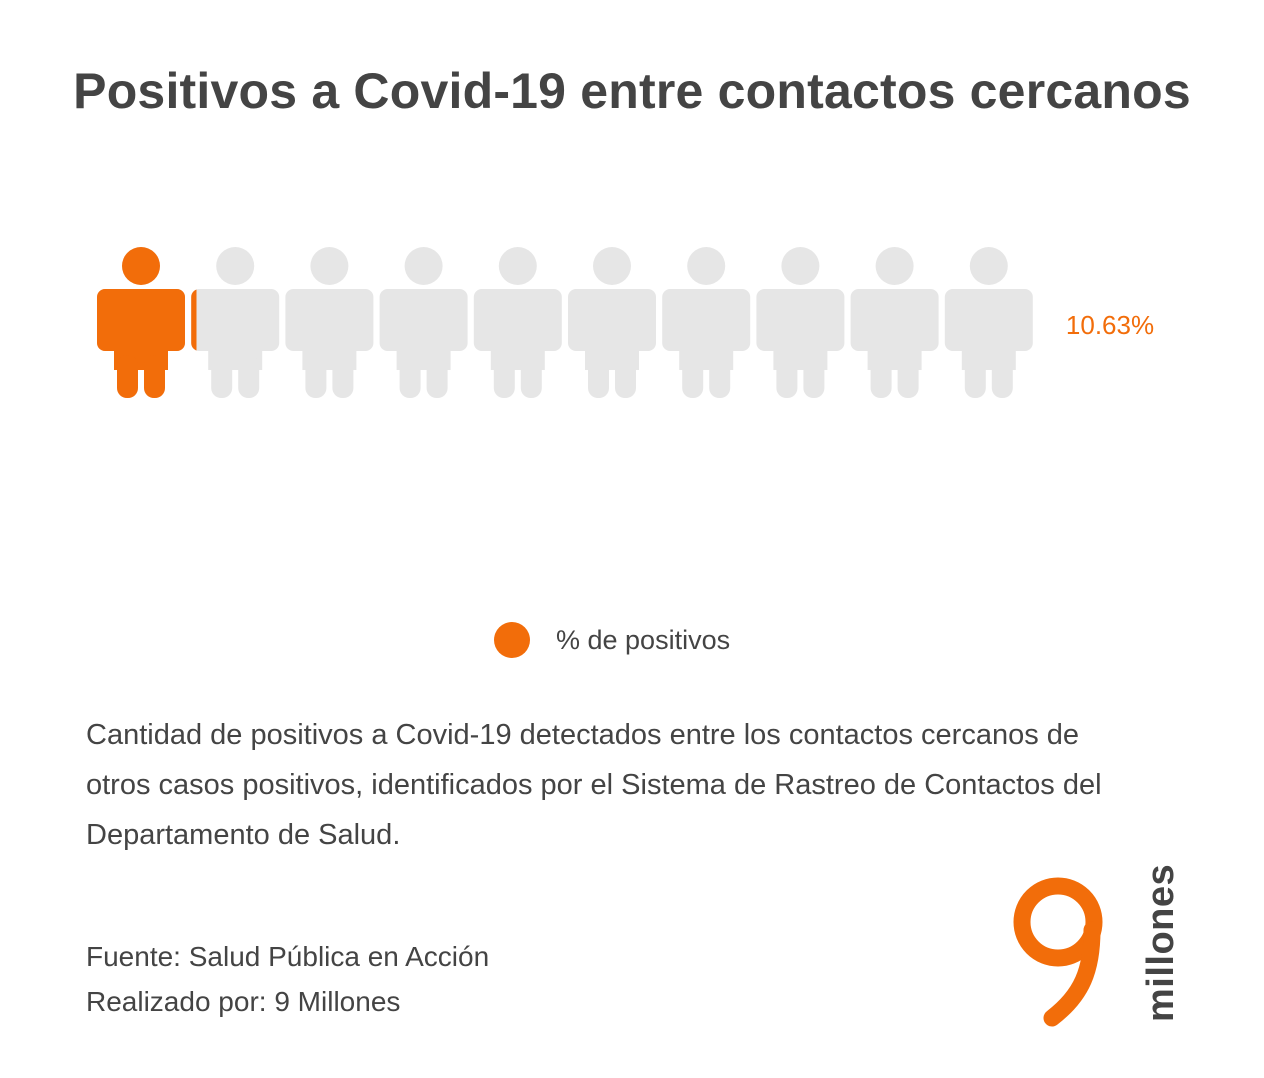 The width and height of the screenshot is (1264, 1078). What do you see at coordinates (1161, 942) in the screenshot?
I see `logo-word: millones` at bounding box center [1161, 942].